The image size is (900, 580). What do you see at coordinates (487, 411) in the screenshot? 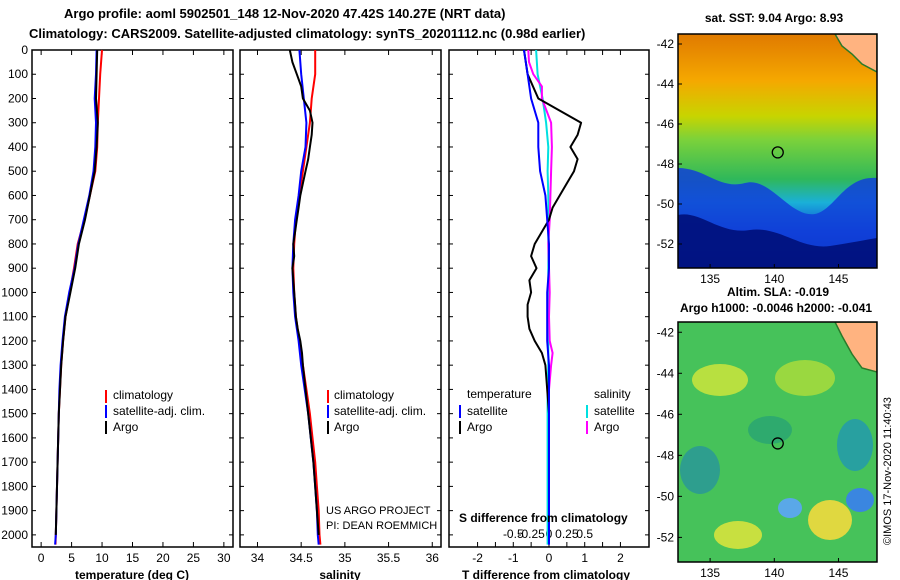
I see `legend-label-temp-satellite: satellite` at bounding box center [487, 411].